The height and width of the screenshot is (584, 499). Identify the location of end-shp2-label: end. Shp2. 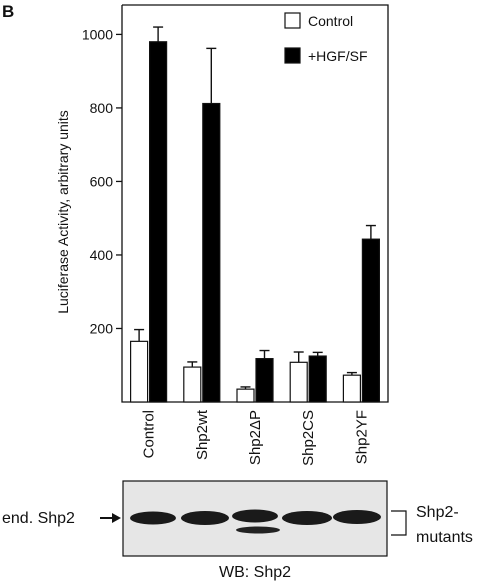
(38, 518).